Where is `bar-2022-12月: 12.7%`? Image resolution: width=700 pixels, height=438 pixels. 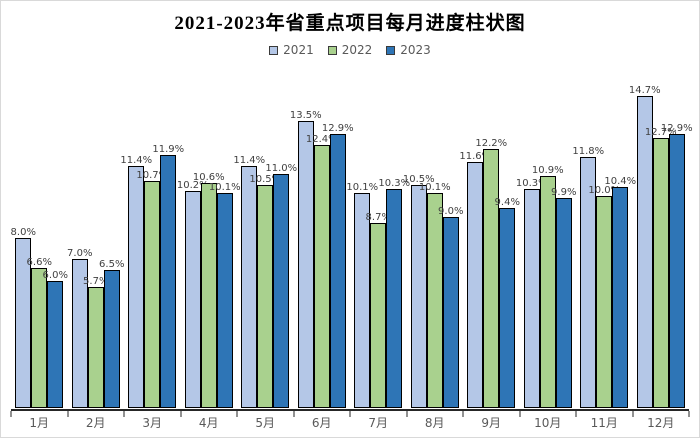
bar-2022-12月: 12.7% is located at coordinates (661, 267).